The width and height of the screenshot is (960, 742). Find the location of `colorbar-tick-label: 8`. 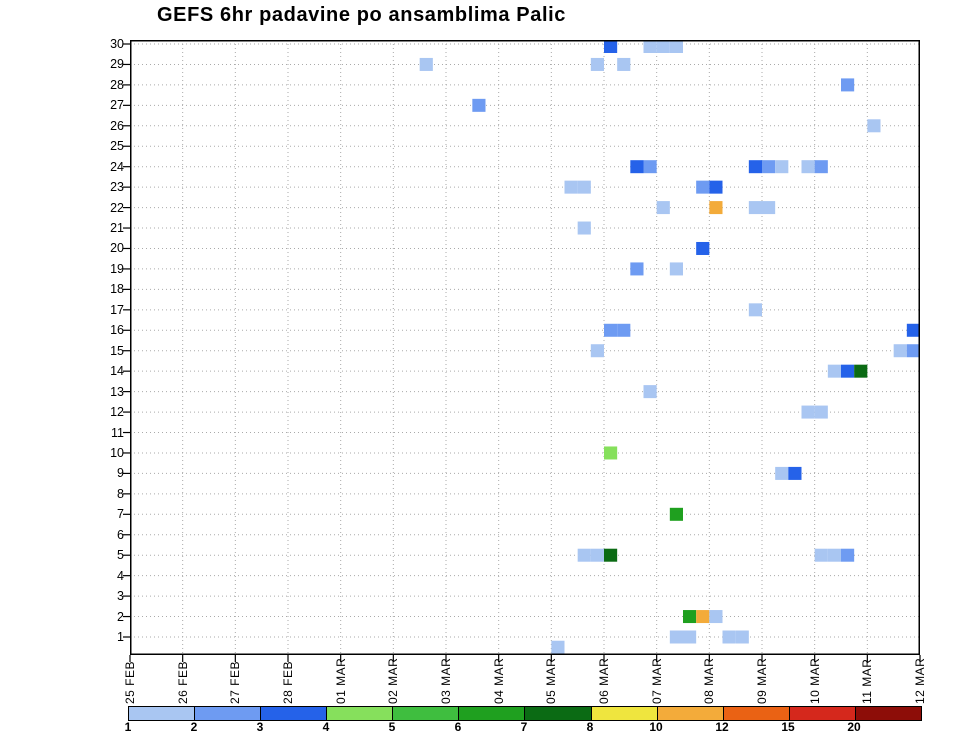

colorbar-tick-label: 8 is located at coordinates (590, 727).